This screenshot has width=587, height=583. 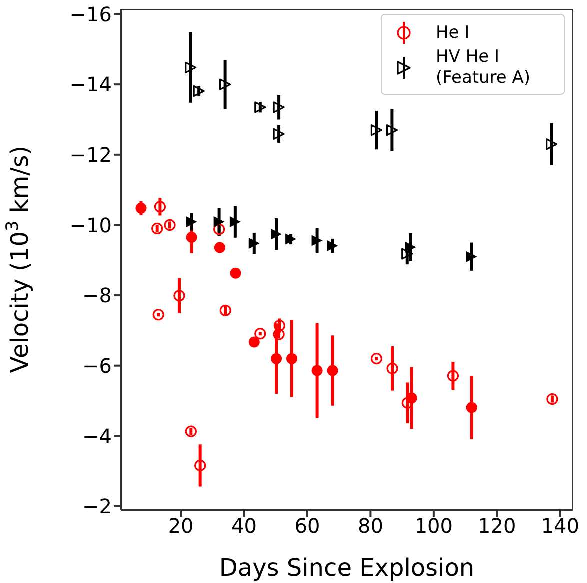 What do you see at coordinates (97, 296) in the screenshot?
I see `y-tick-label: −8` at bounding box center [97, 296].